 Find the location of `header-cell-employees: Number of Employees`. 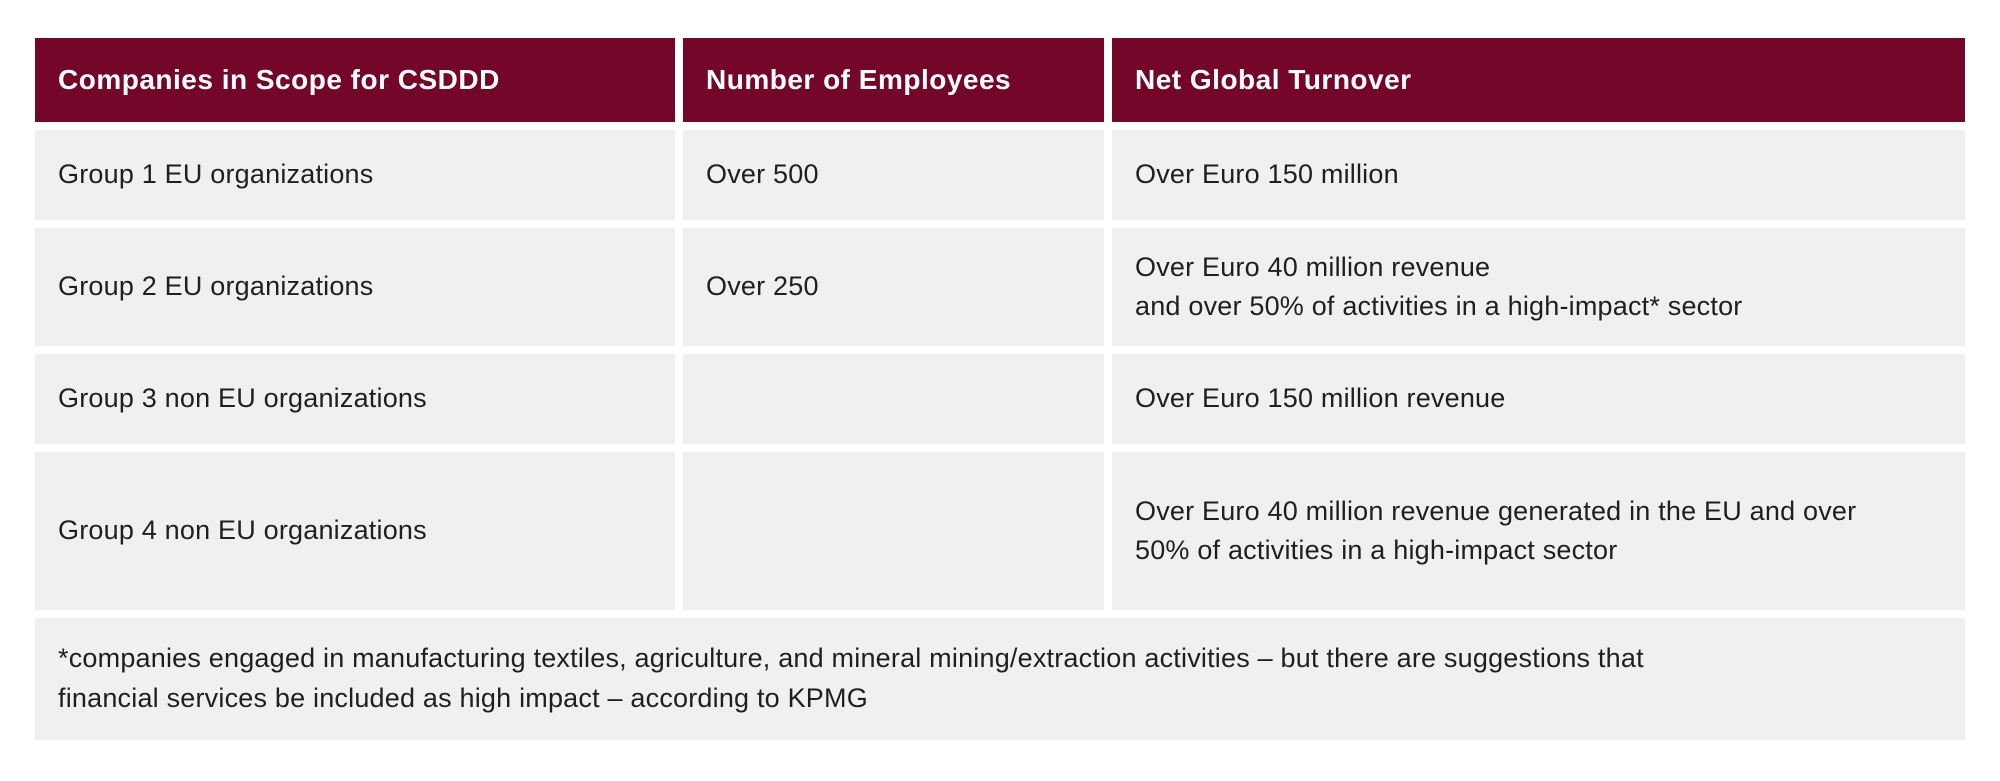

header-cell-employees: Number of Employees is located at coordinates (893, 80).